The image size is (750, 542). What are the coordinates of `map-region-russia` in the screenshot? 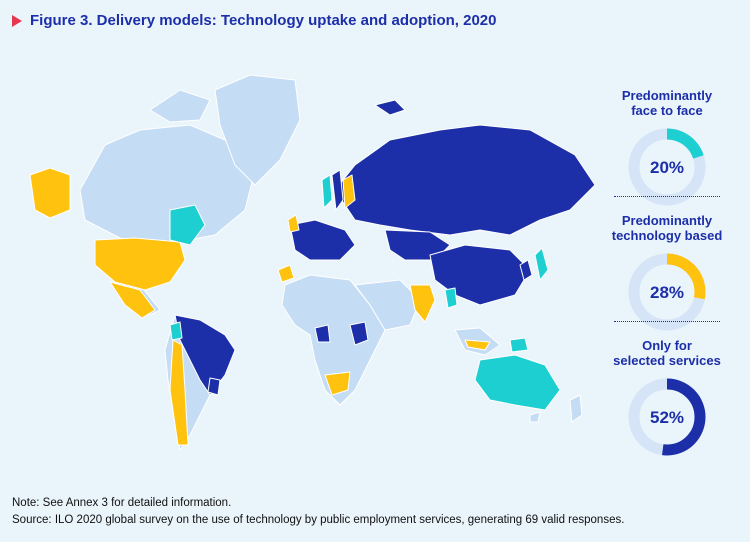 It's located at (465, 180).